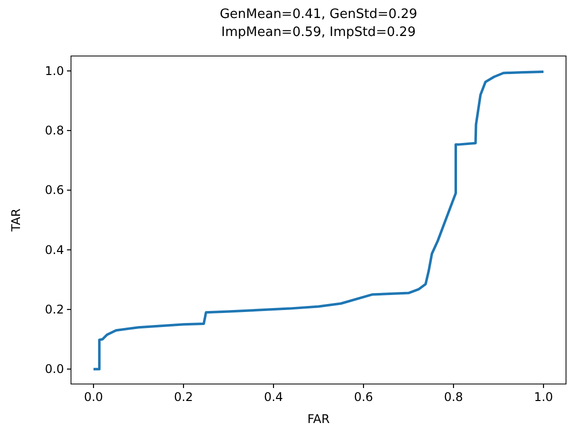  I want to click on y-tick-label: 0.6, so click(54, 190).